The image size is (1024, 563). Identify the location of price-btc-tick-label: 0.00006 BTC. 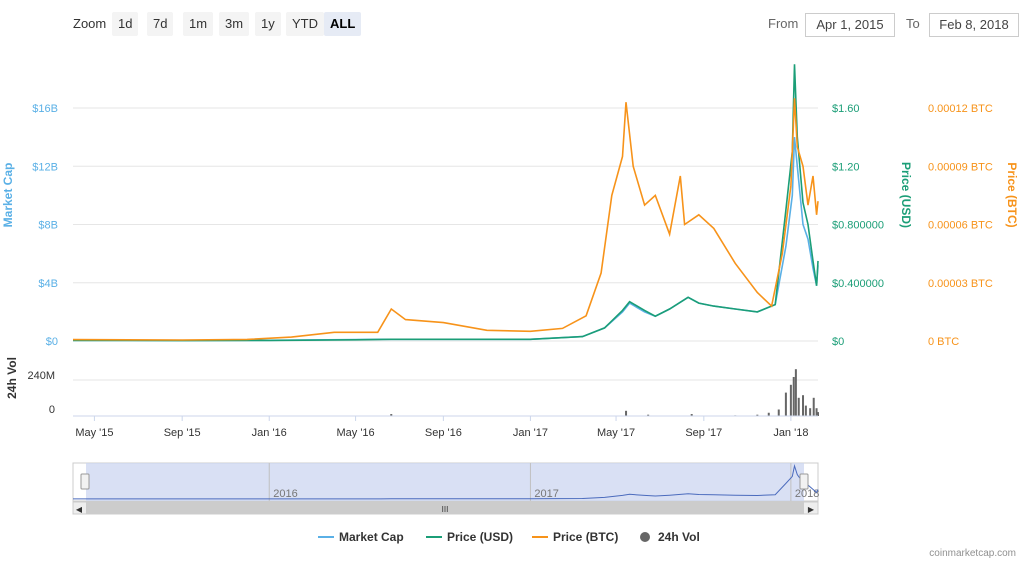
(960, 226).